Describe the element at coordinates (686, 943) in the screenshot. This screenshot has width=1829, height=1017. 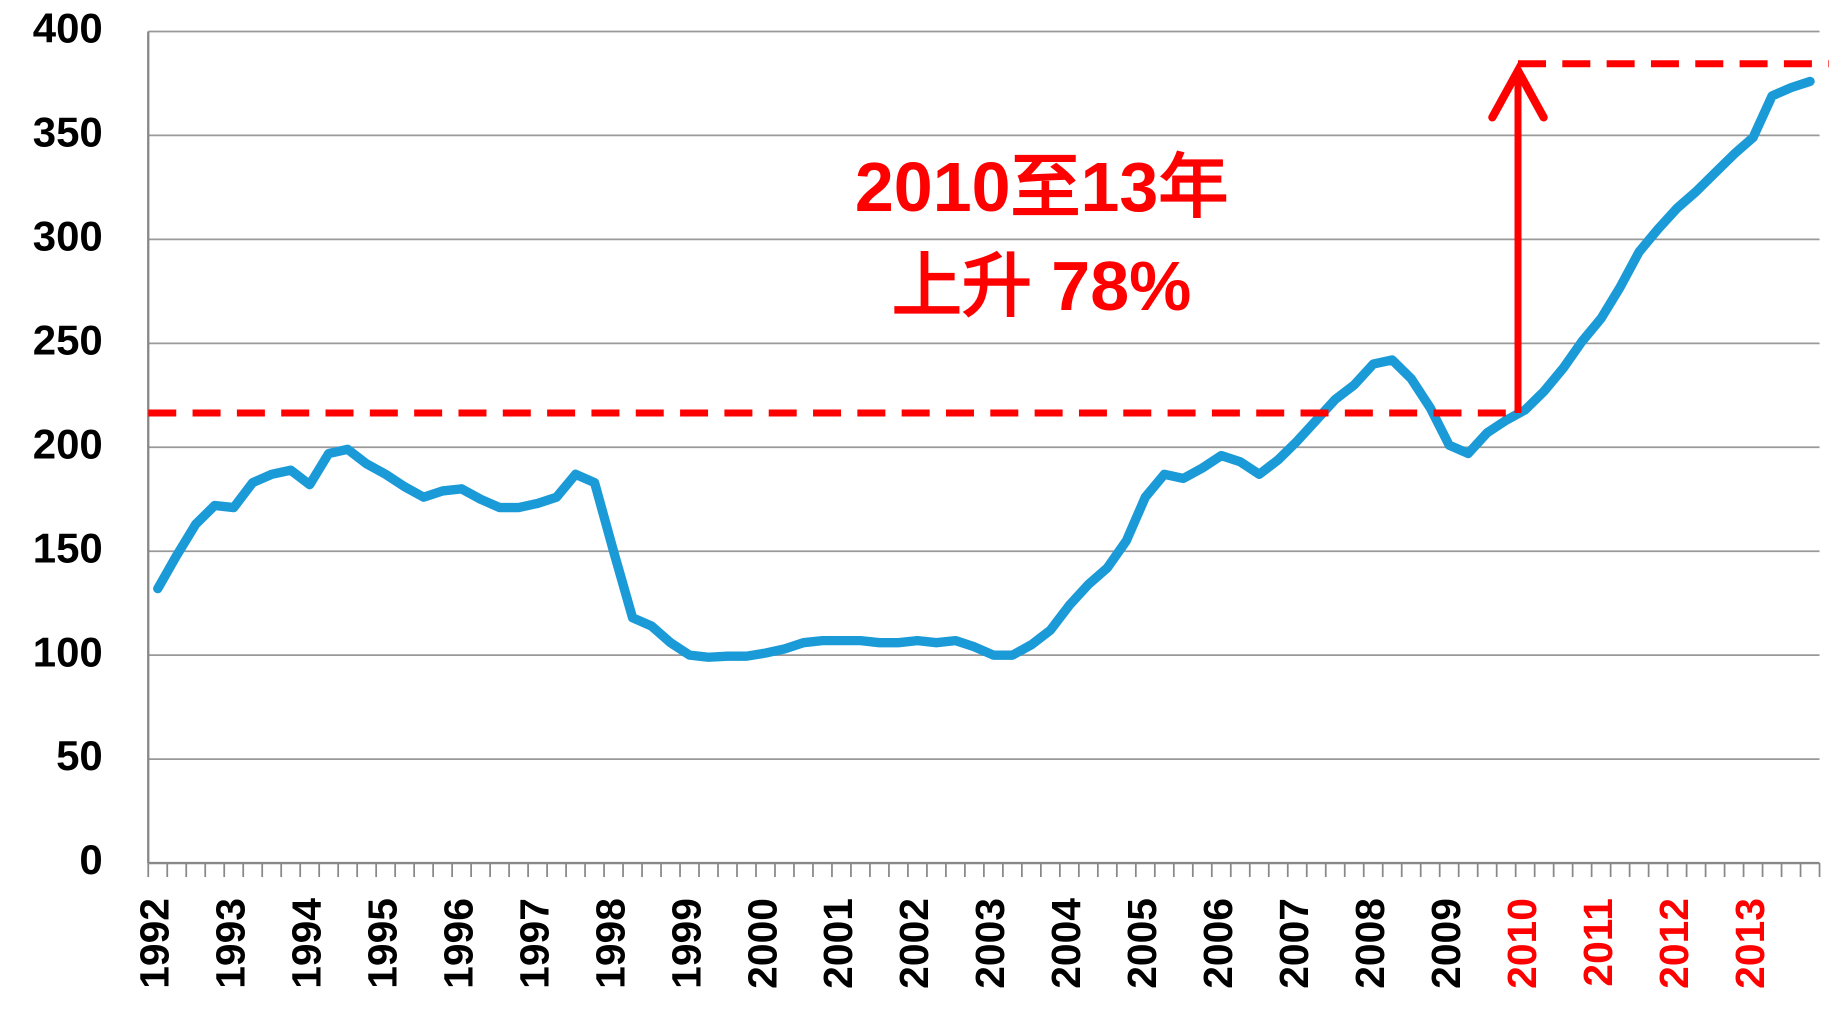
I see `x-tick-label: 1999` at that location.